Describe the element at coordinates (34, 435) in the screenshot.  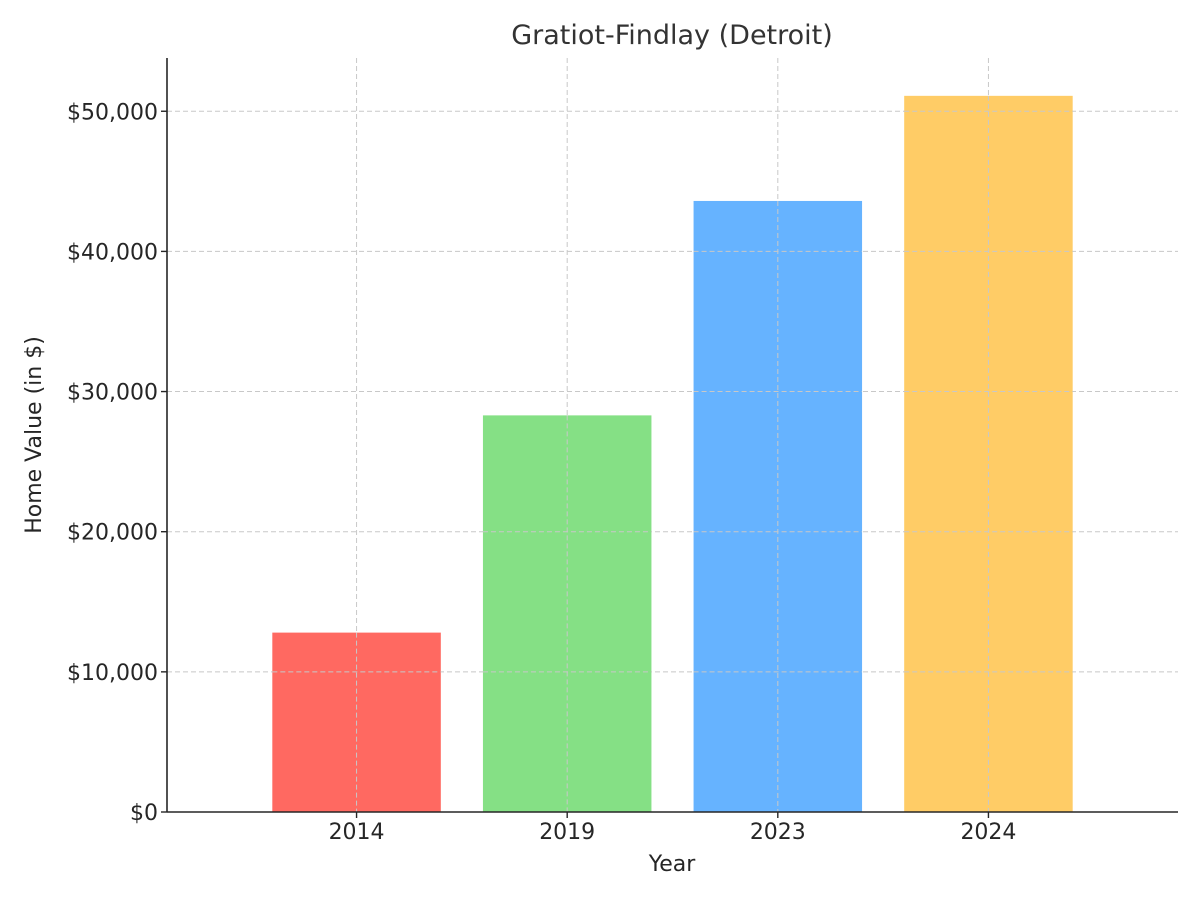
I see `y-axis-label: Home Value (in $)` at that location.